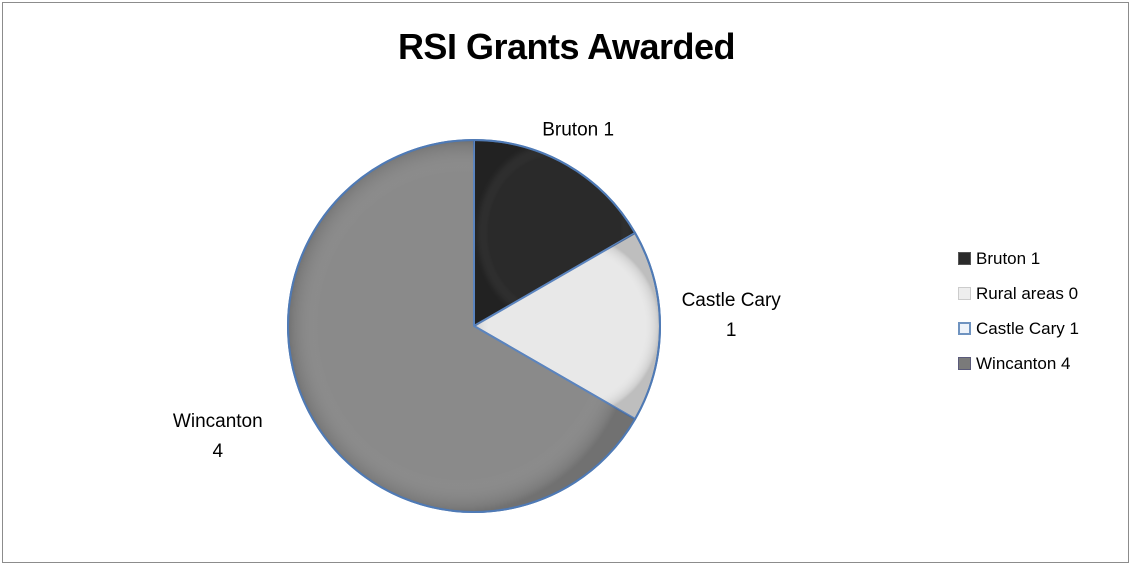  Describe the element at coordinates (1027, 328) in the screenshot. I see `legend-label: Castle Cary 1` at that location.